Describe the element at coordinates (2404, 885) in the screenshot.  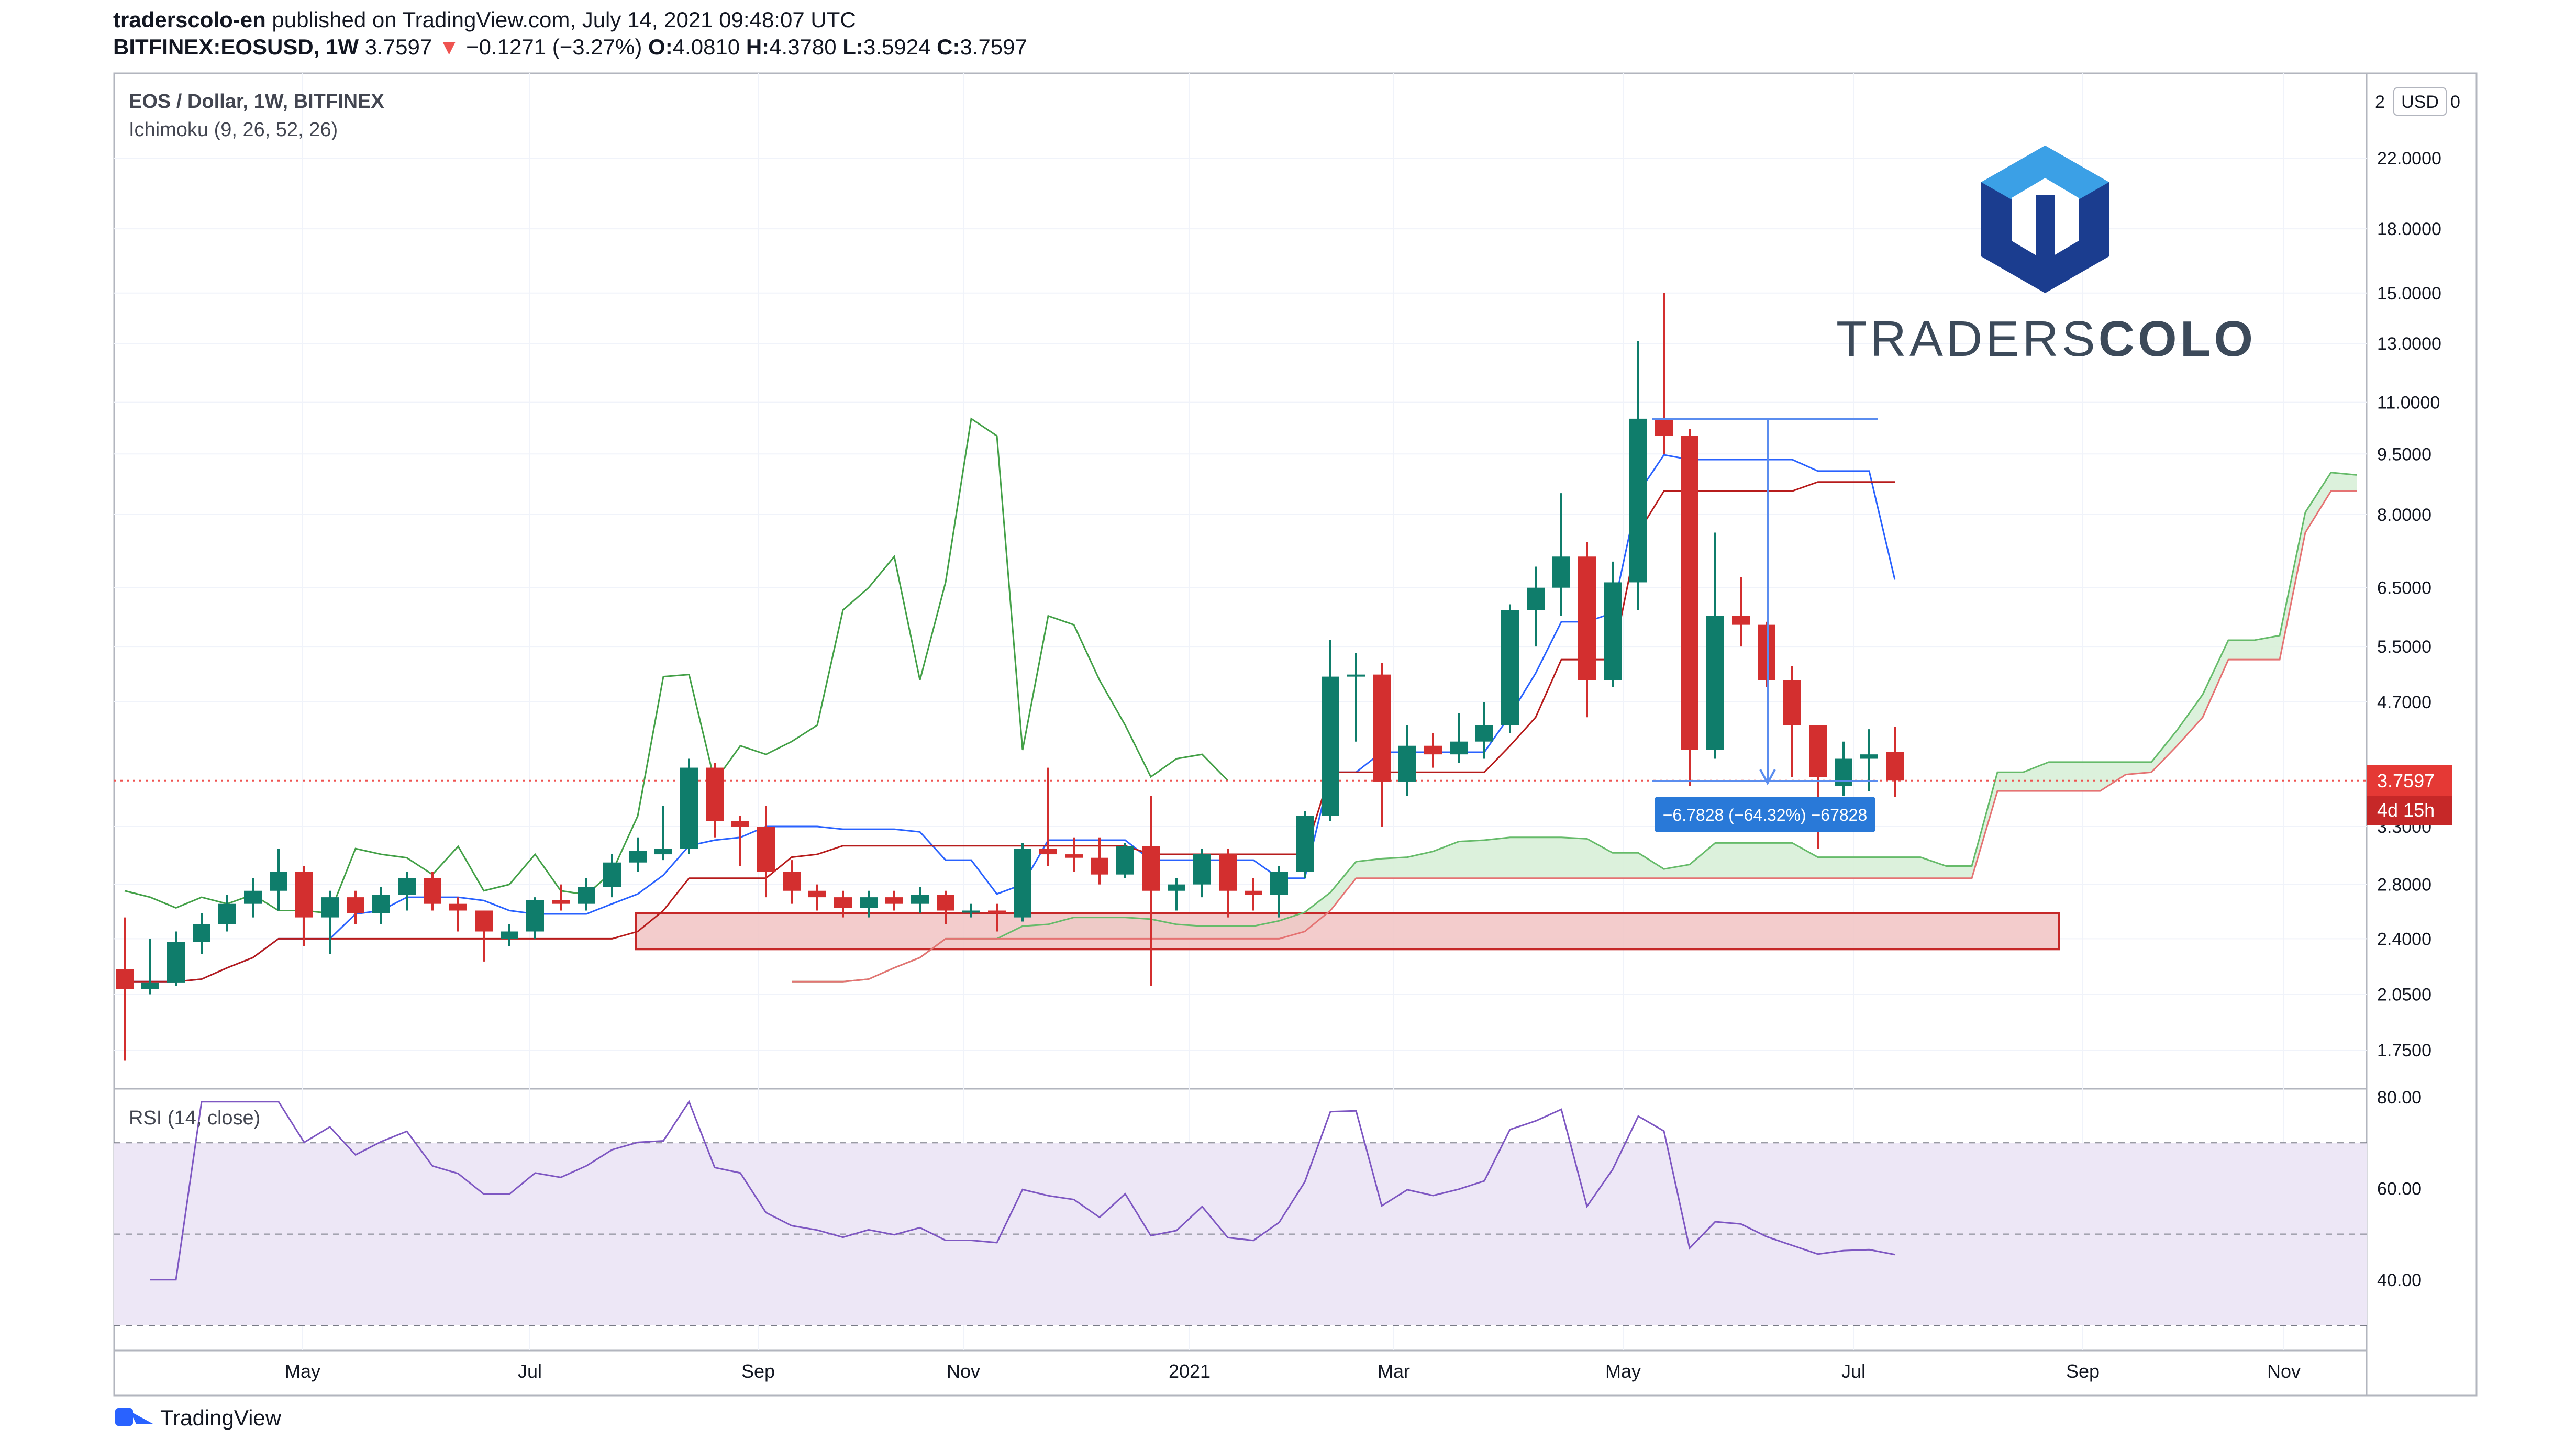
I see `price-tick-label: 2.8000` at that location.